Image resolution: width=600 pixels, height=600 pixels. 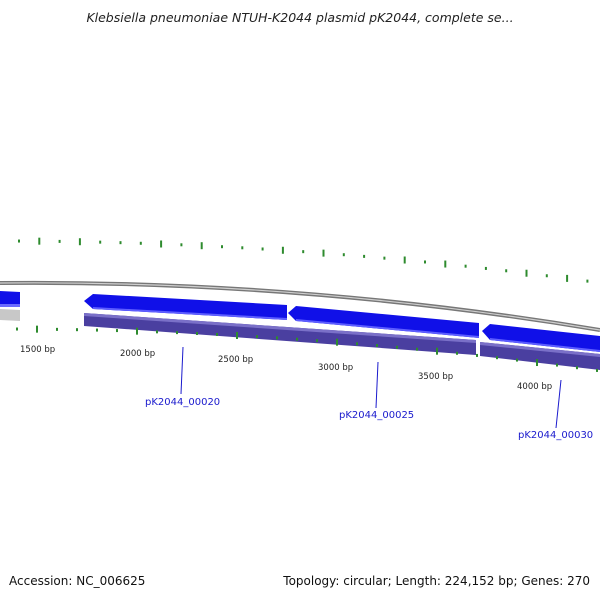 What do you see at coordinates (555, 435) in the screenshot?
I see `gene-label: pK2044_00030` at bounding box center [555, 435].